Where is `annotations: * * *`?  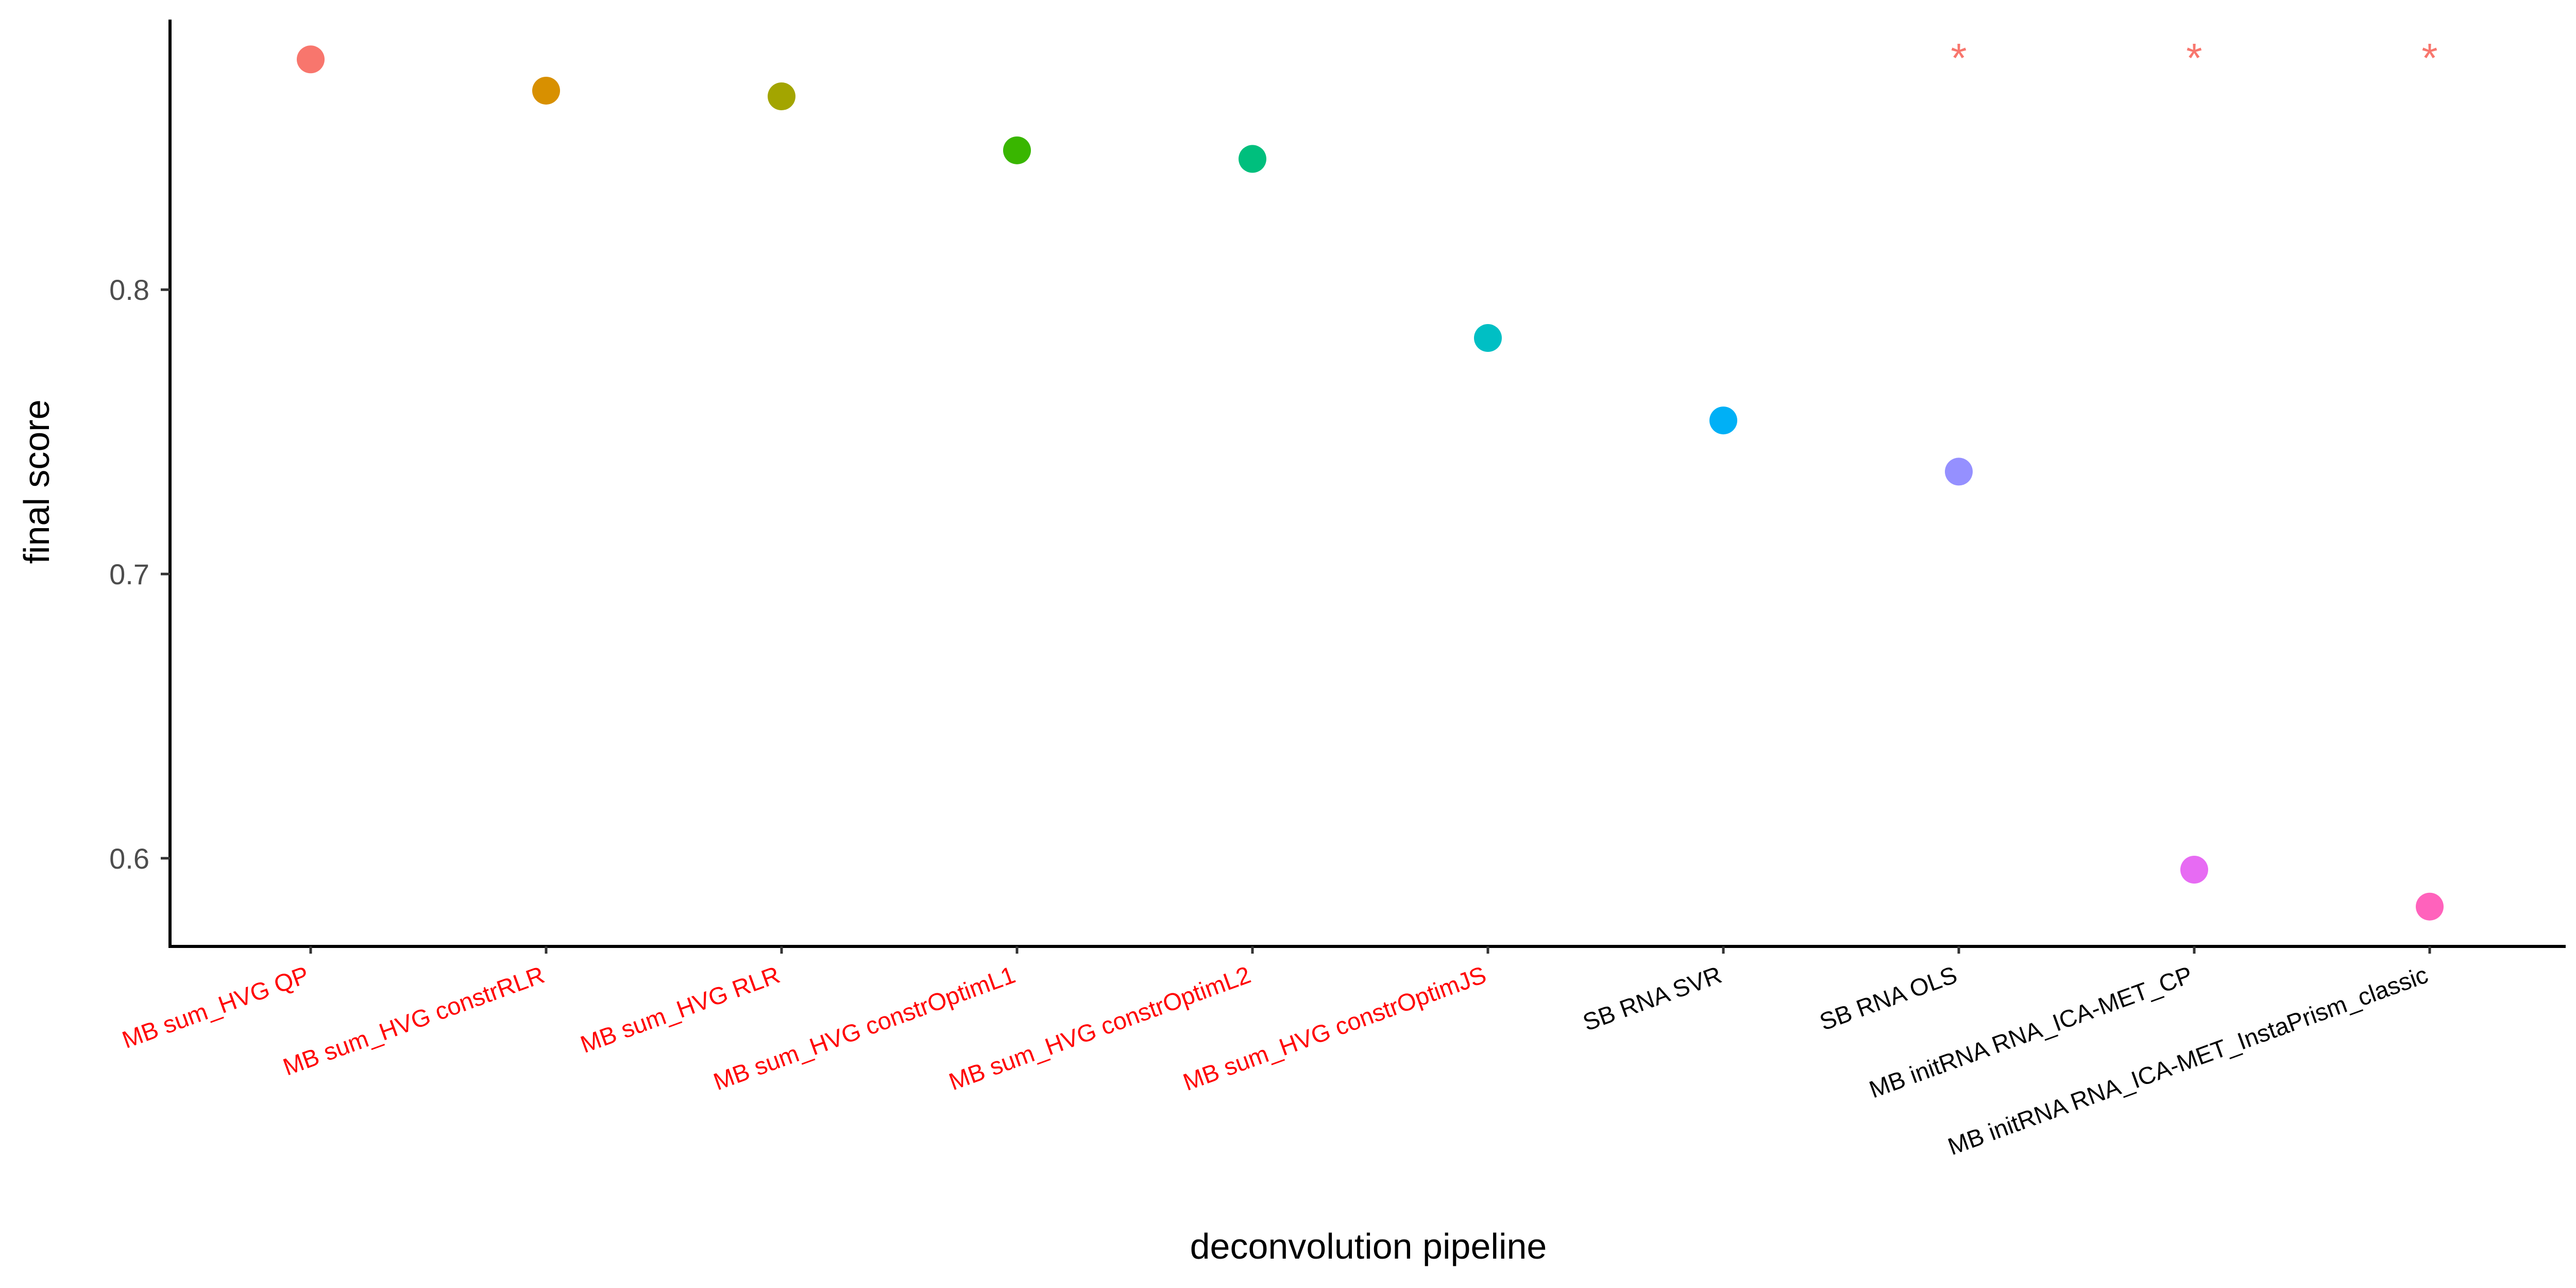 annotations: * * * is located at coordinates (2194, 58).